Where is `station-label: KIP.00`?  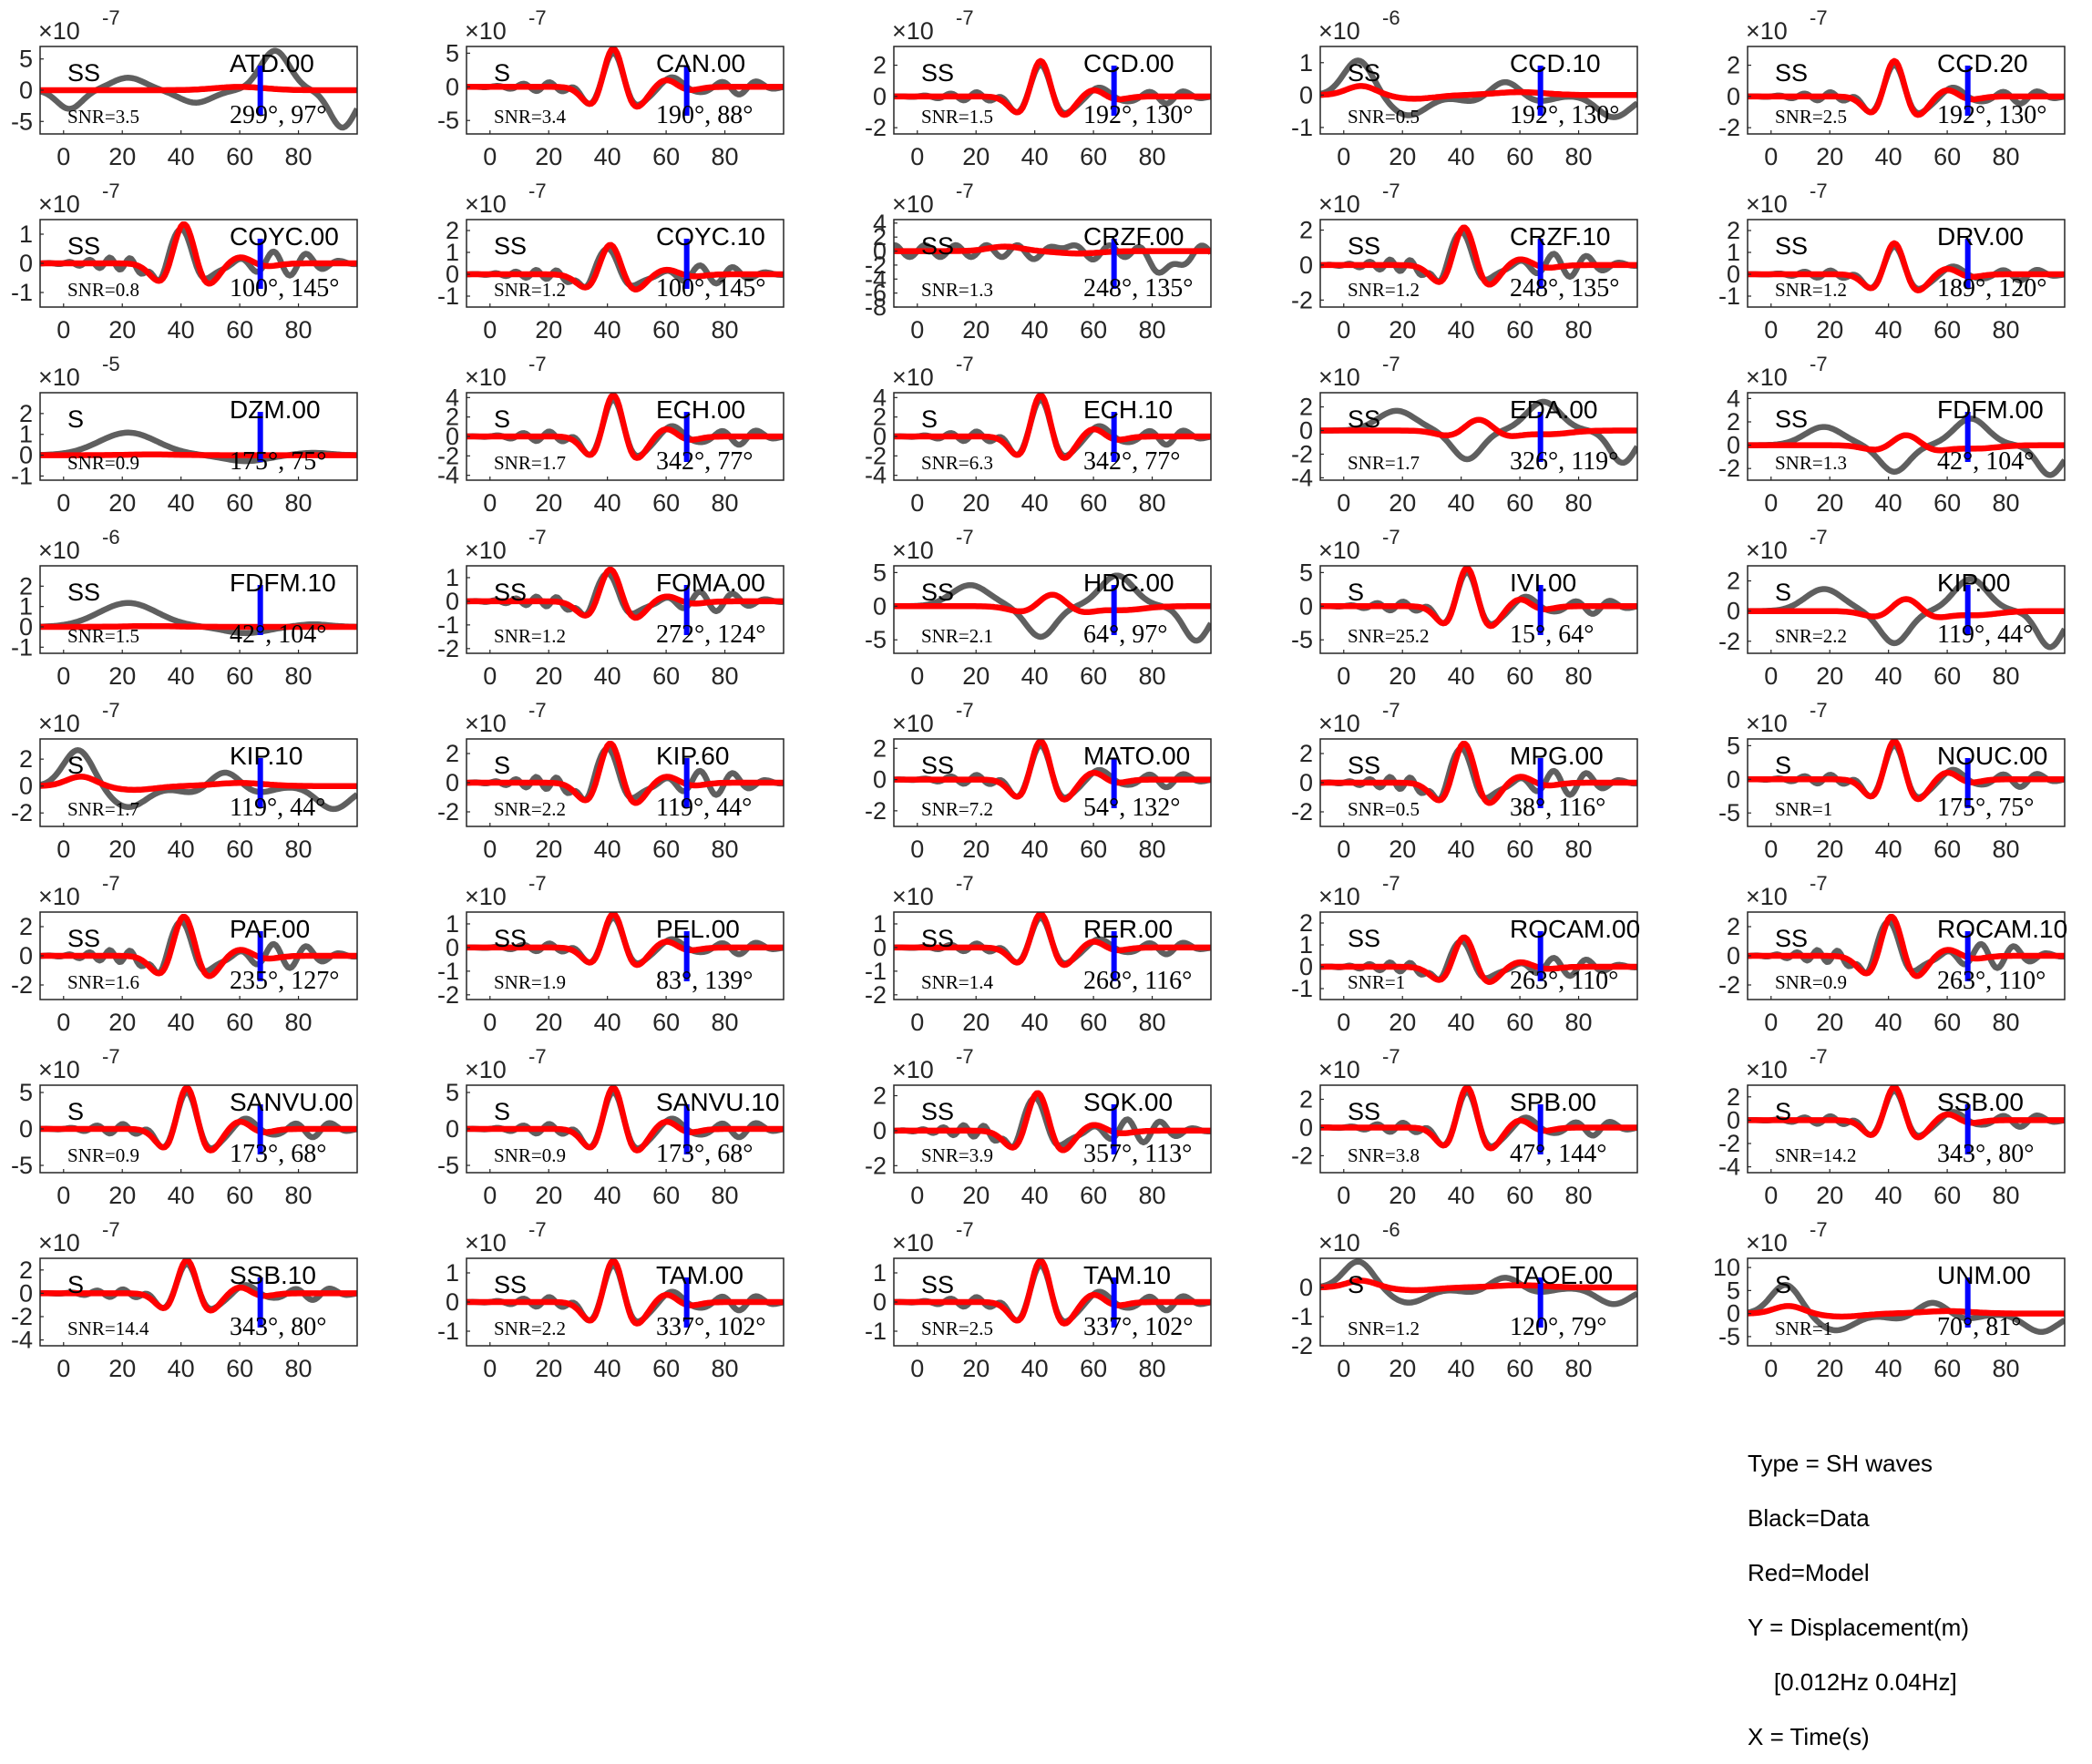
station-label: KIP.00 is located at coordinates (1973, 583).